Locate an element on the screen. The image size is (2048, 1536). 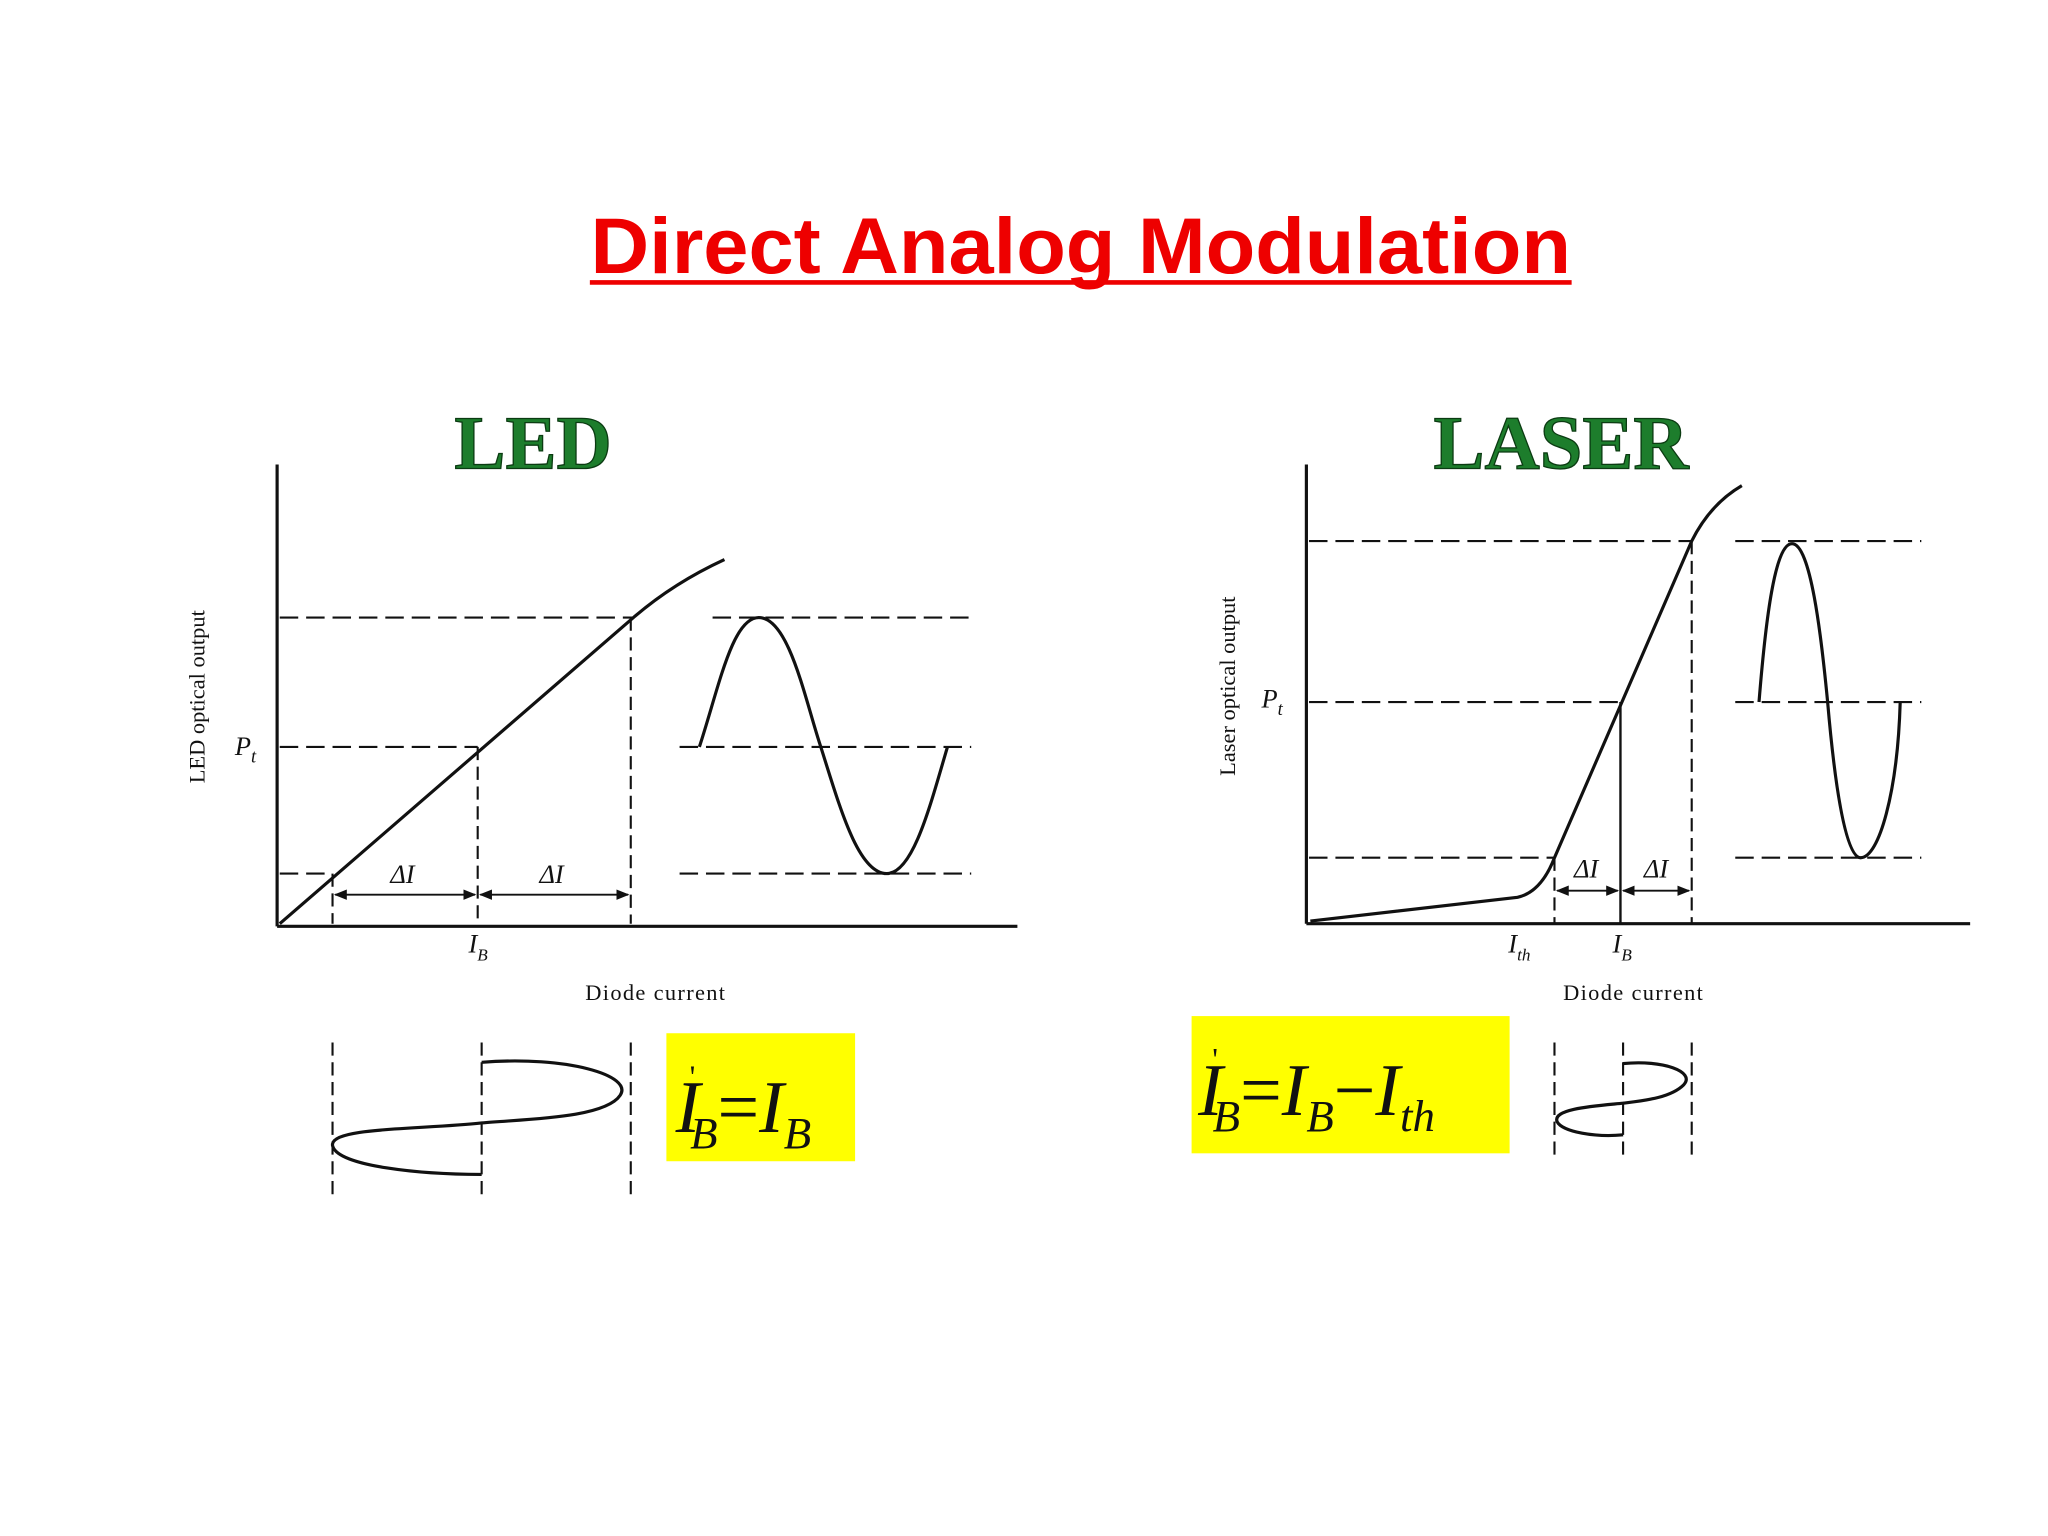
y-axis-label: Laser optical output is located at coordinates (1227, 686).